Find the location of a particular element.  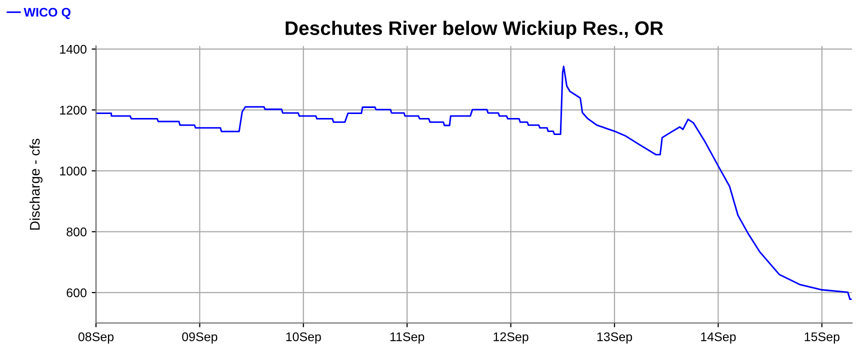

legend-label: WICO Q is located at coordinates (47, 14).